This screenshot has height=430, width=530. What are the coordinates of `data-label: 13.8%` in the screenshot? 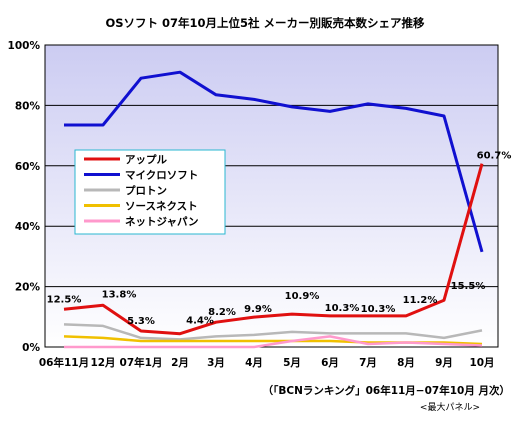 It's located at (119, 294).